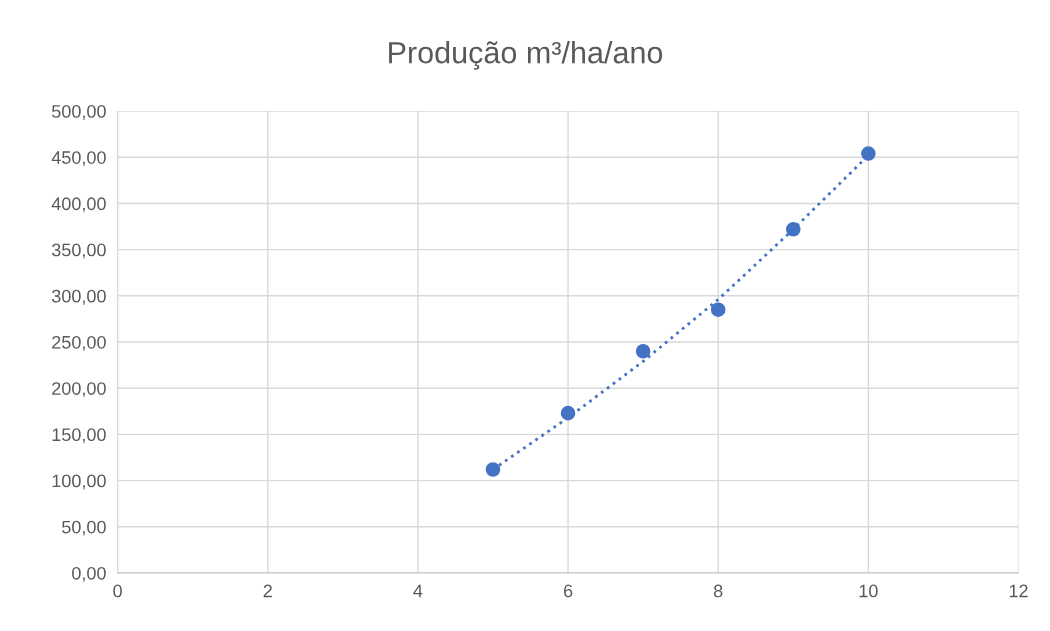  What do you see at coordinates (418, 591) in the screenshot?
I see `x-tick-label: 4` at bounding box center [418, 591].